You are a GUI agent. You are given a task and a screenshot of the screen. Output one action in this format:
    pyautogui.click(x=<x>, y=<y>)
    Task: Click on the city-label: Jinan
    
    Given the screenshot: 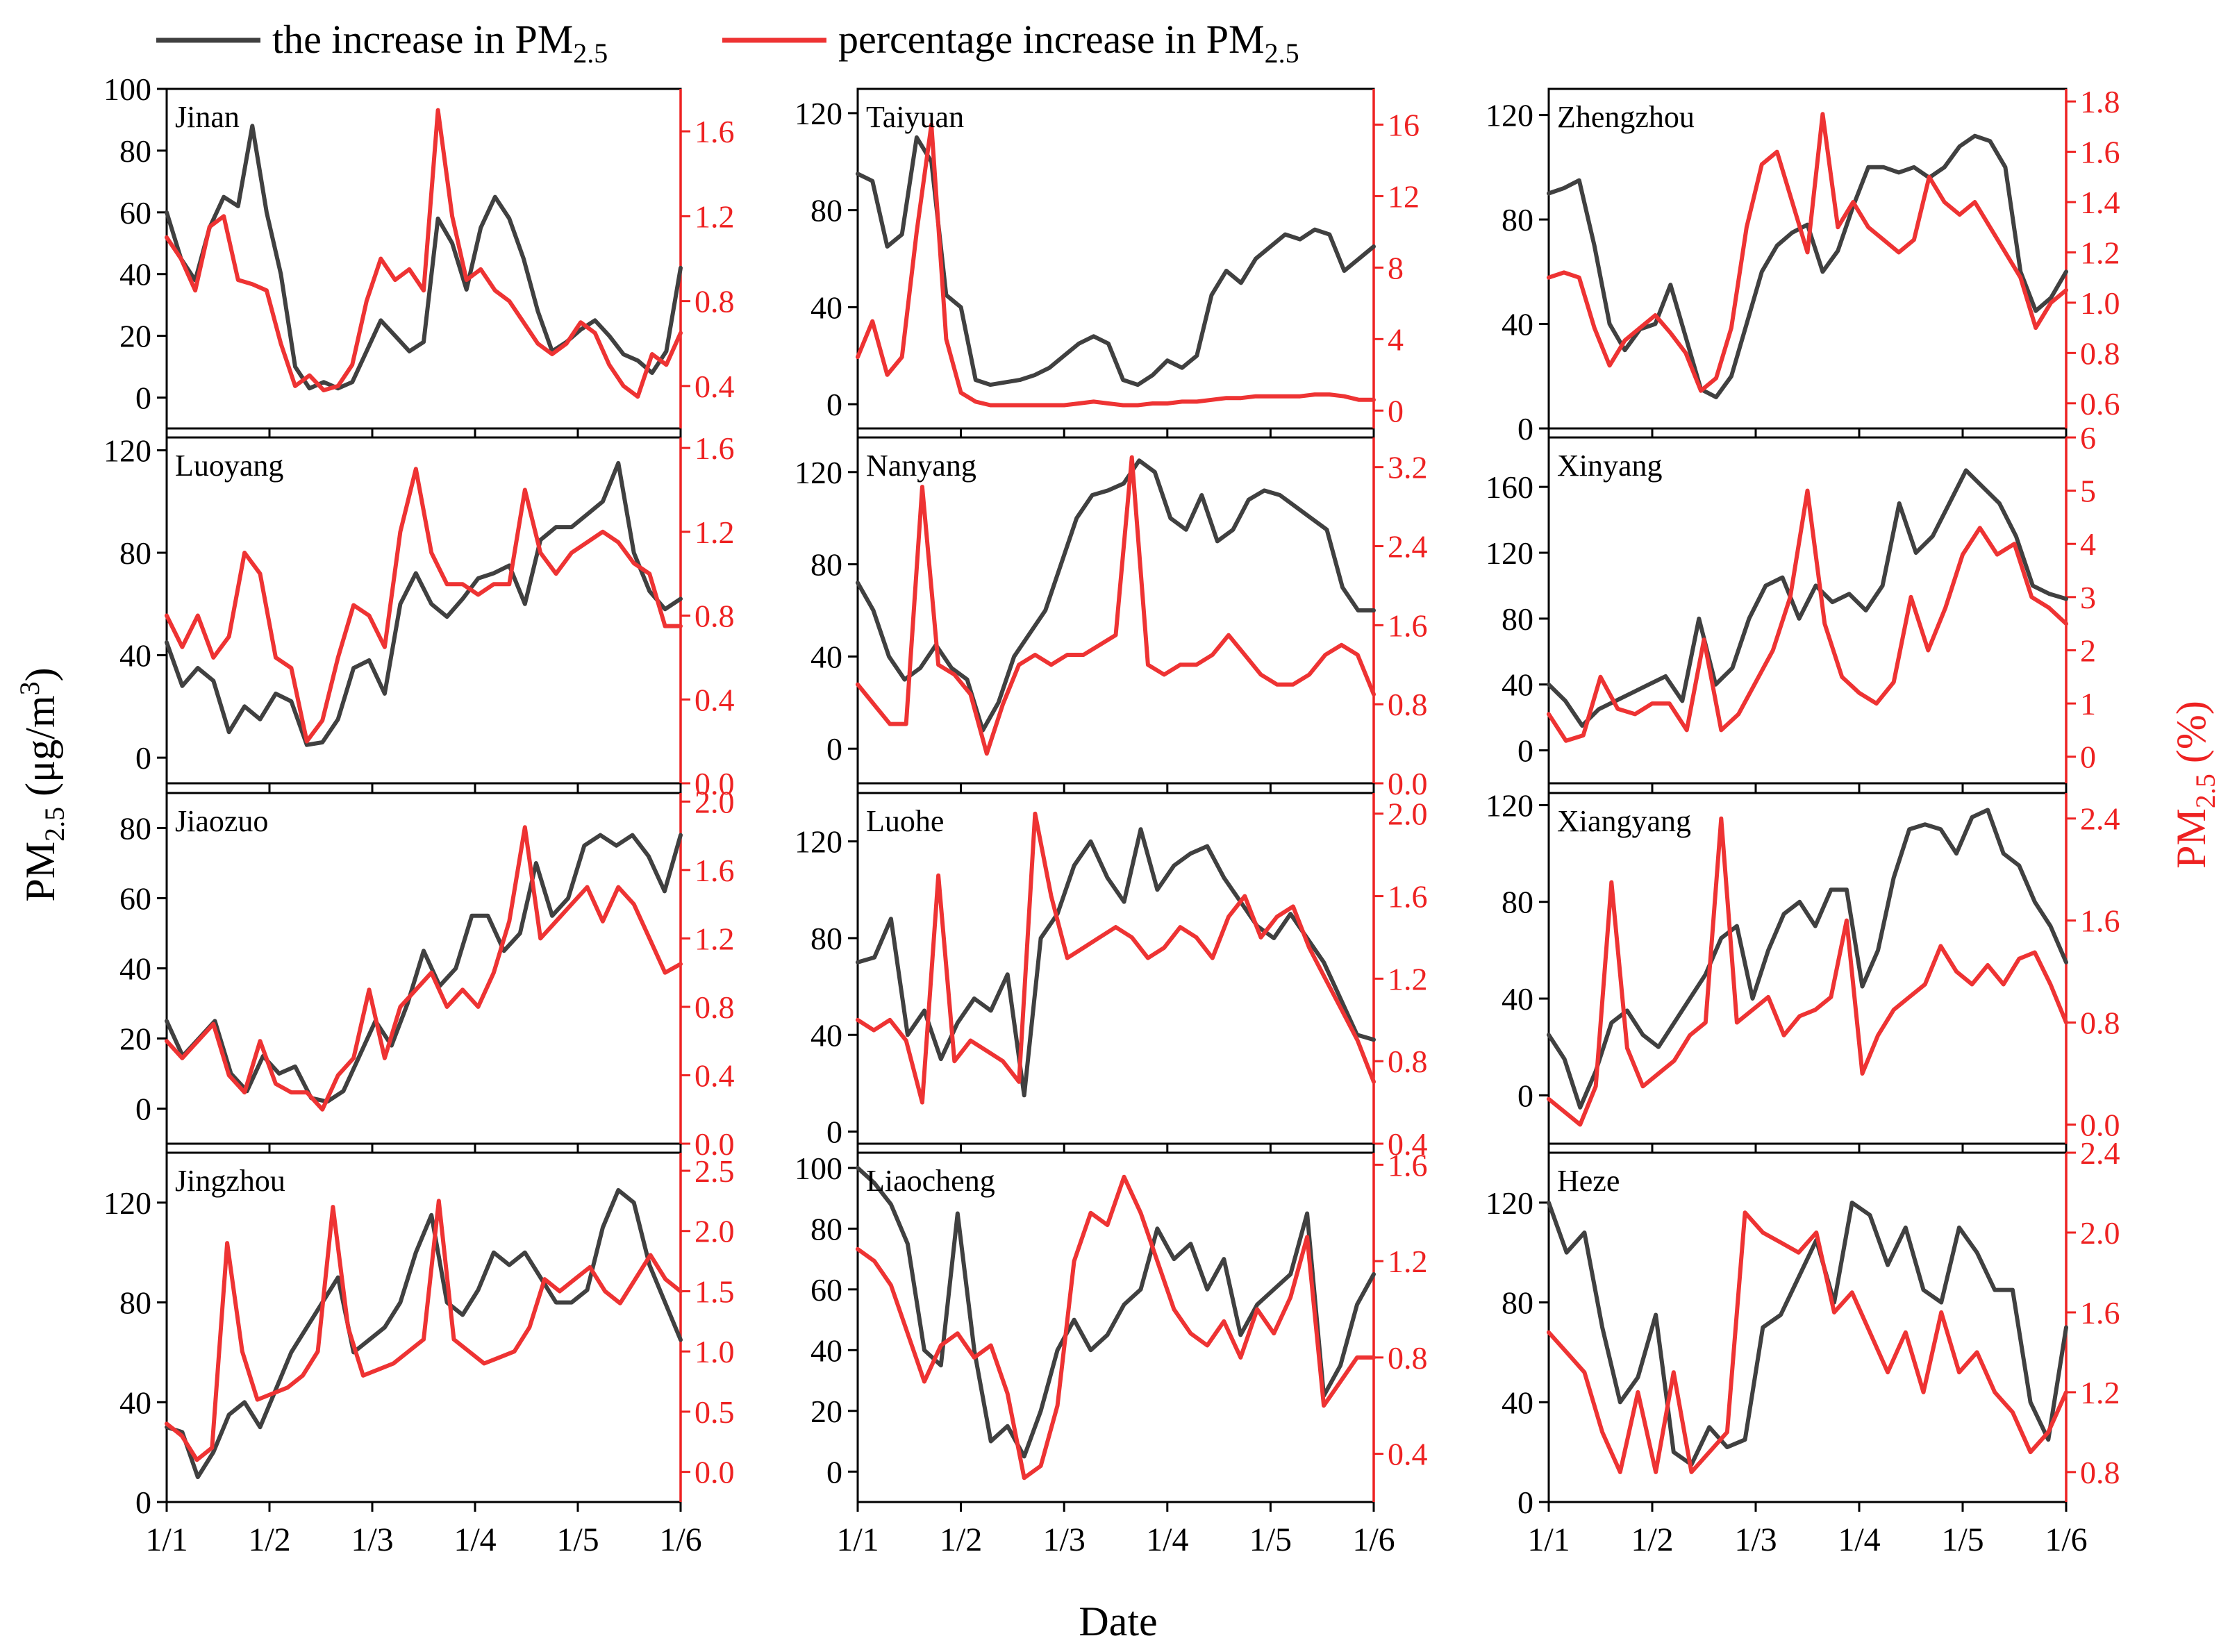 What is the action you would take?
    pyautogui.click(x=208, y=117)
    